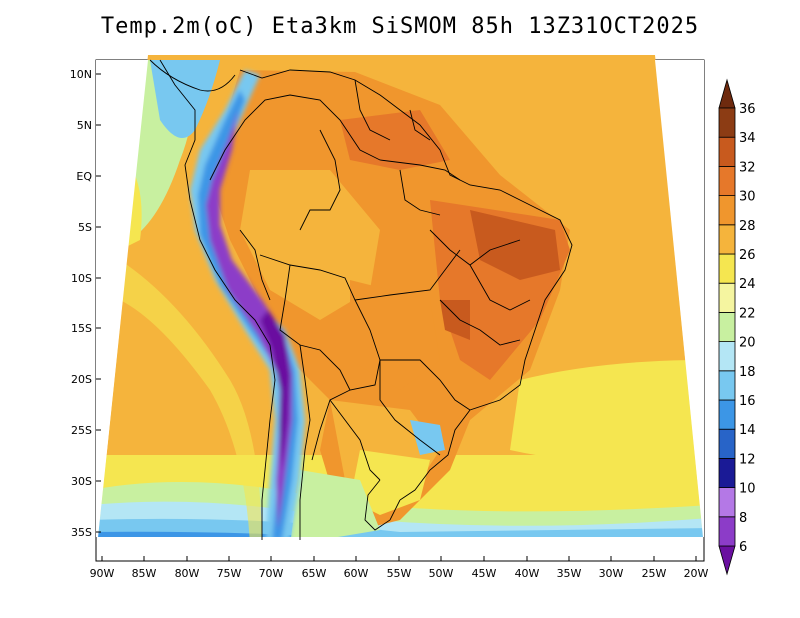 Image resolution: width=800 pixels, height=618 pixels. What do you see at coordinates (441, 573) in the screenshot?
I see `lon-label: 50W` at bounding box center [441, 573].